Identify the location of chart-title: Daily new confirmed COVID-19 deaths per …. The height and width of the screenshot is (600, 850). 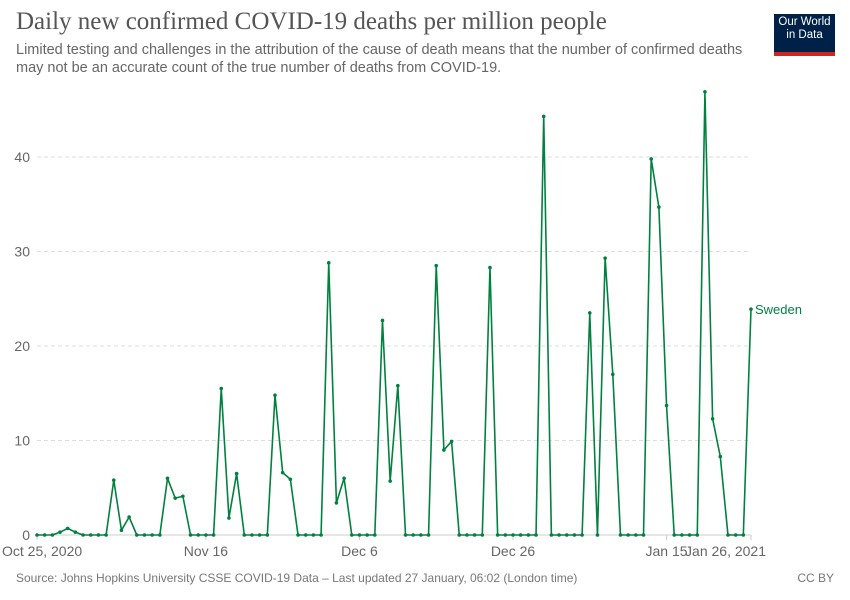
(311, 21).